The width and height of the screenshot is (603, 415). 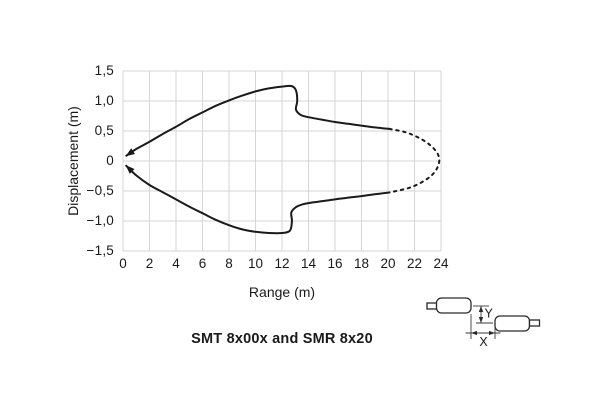 I want to click on x-tick-label: 12, so click(x=282, y=263).